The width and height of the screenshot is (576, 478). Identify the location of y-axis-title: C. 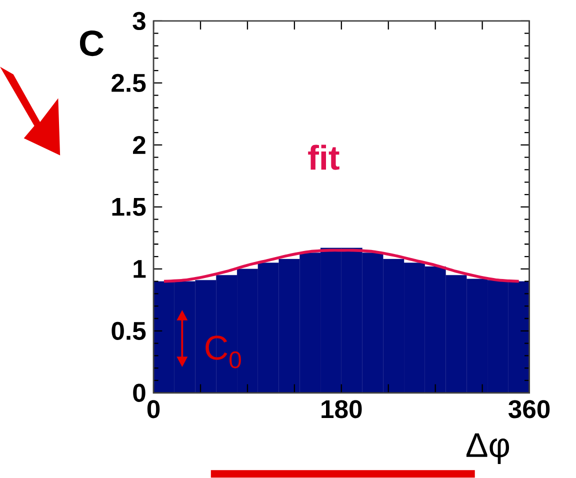
(92, 43).